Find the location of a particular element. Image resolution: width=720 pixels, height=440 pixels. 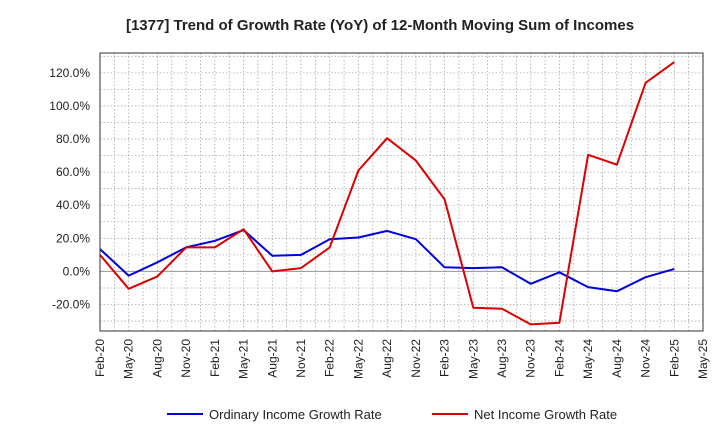

x-tick-label: Nov-23 is located at coordinates (531, 358).